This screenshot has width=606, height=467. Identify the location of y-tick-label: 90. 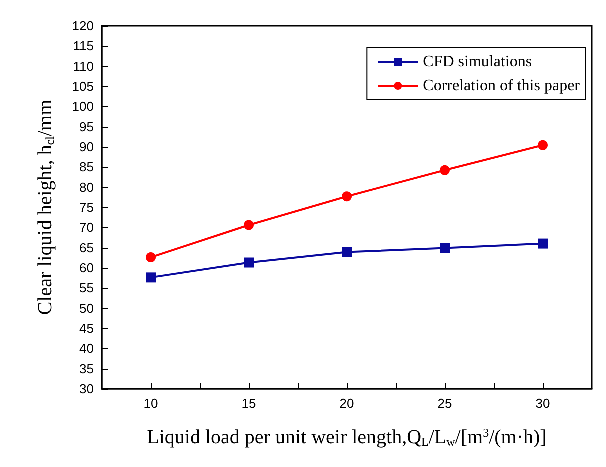
(87, 147).